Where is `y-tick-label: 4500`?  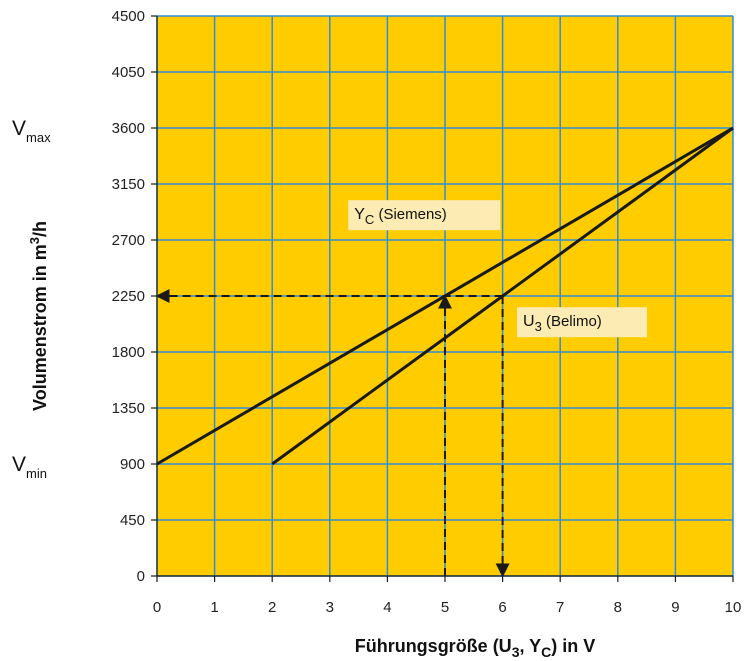 y-tick-label: 4500 is located at coordinates (128, 16).